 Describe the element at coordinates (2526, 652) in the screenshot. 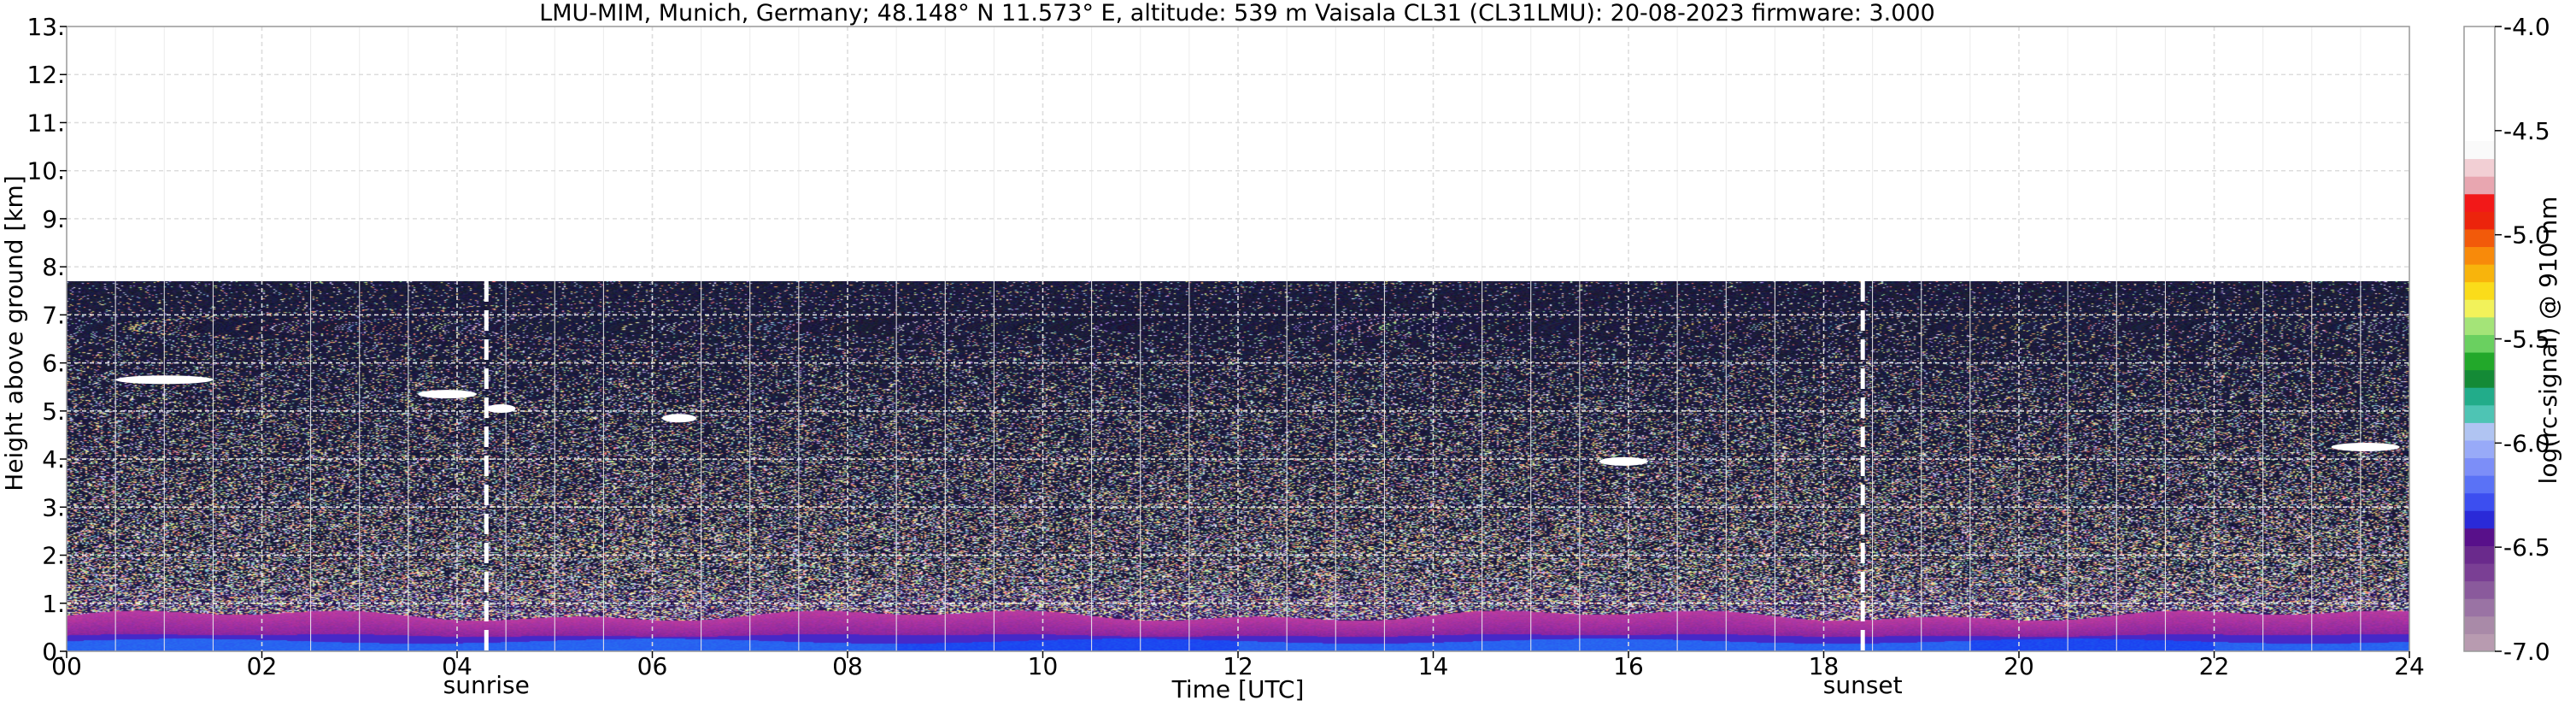

I see `colorbar-tick-label: -7.0` at that location.